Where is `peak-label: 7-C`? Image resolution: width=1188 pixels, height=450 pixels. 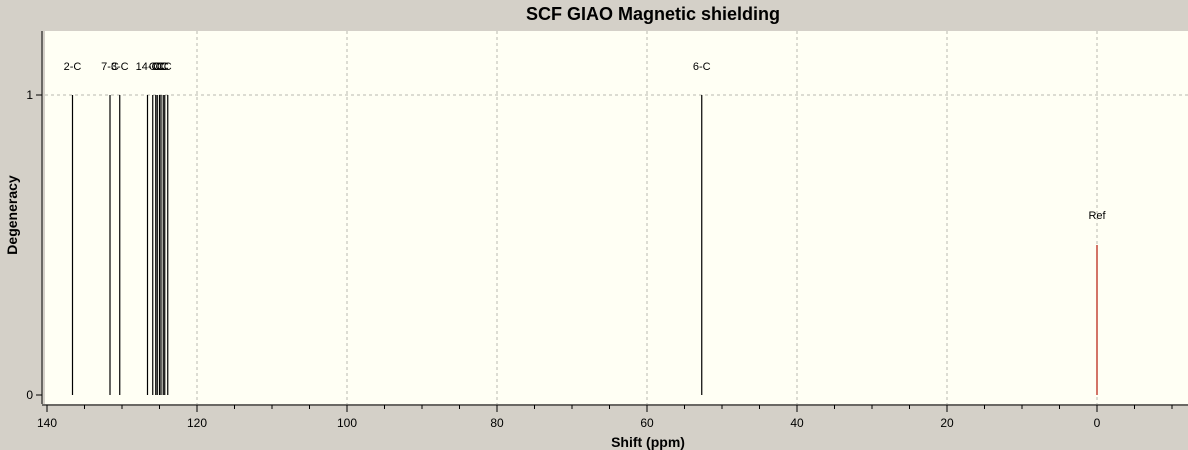 peak-label: 7-C is located at coordinates (110, 67).